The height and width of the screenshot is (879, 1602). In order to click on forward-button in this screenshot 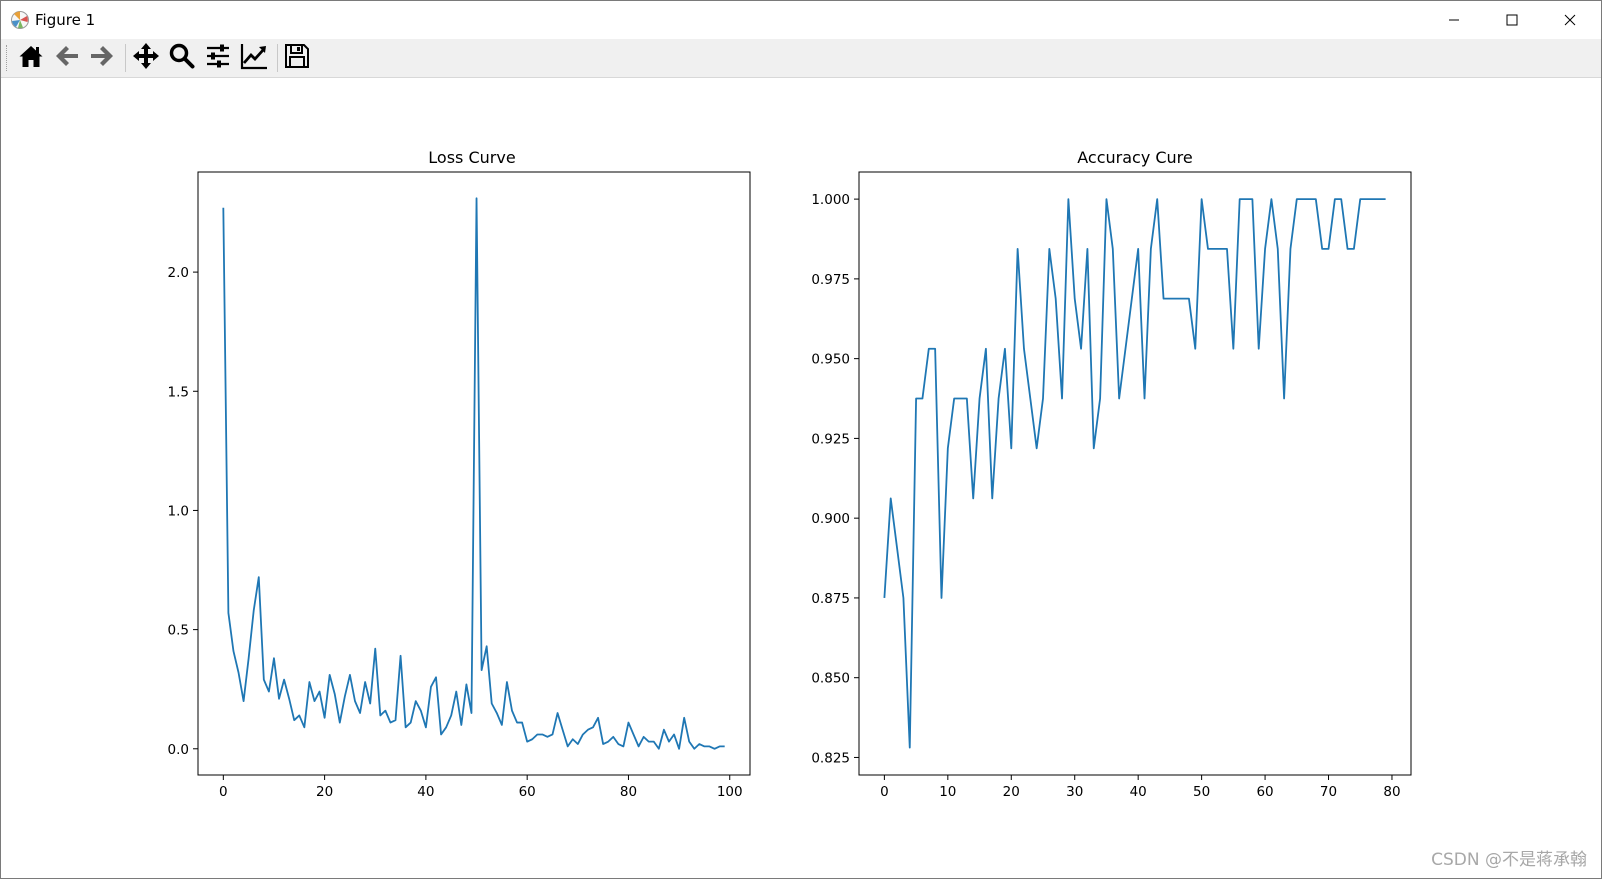, I will do `click(102, 58)`.